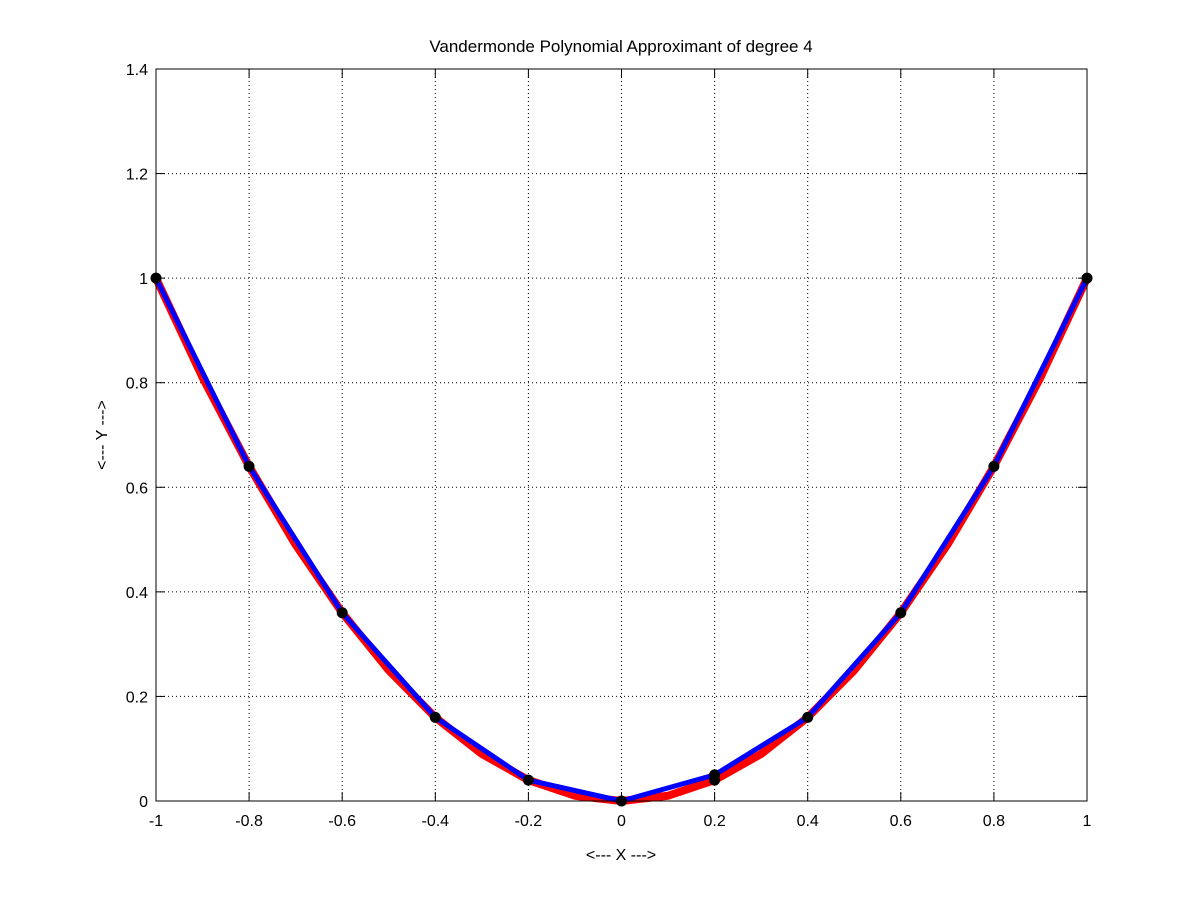 The width and height of the screenshot is (1200, 900). Describe the element at coordinates (137, 384) in the screenshot. I see `y-tick-label: 0.8` at that location.